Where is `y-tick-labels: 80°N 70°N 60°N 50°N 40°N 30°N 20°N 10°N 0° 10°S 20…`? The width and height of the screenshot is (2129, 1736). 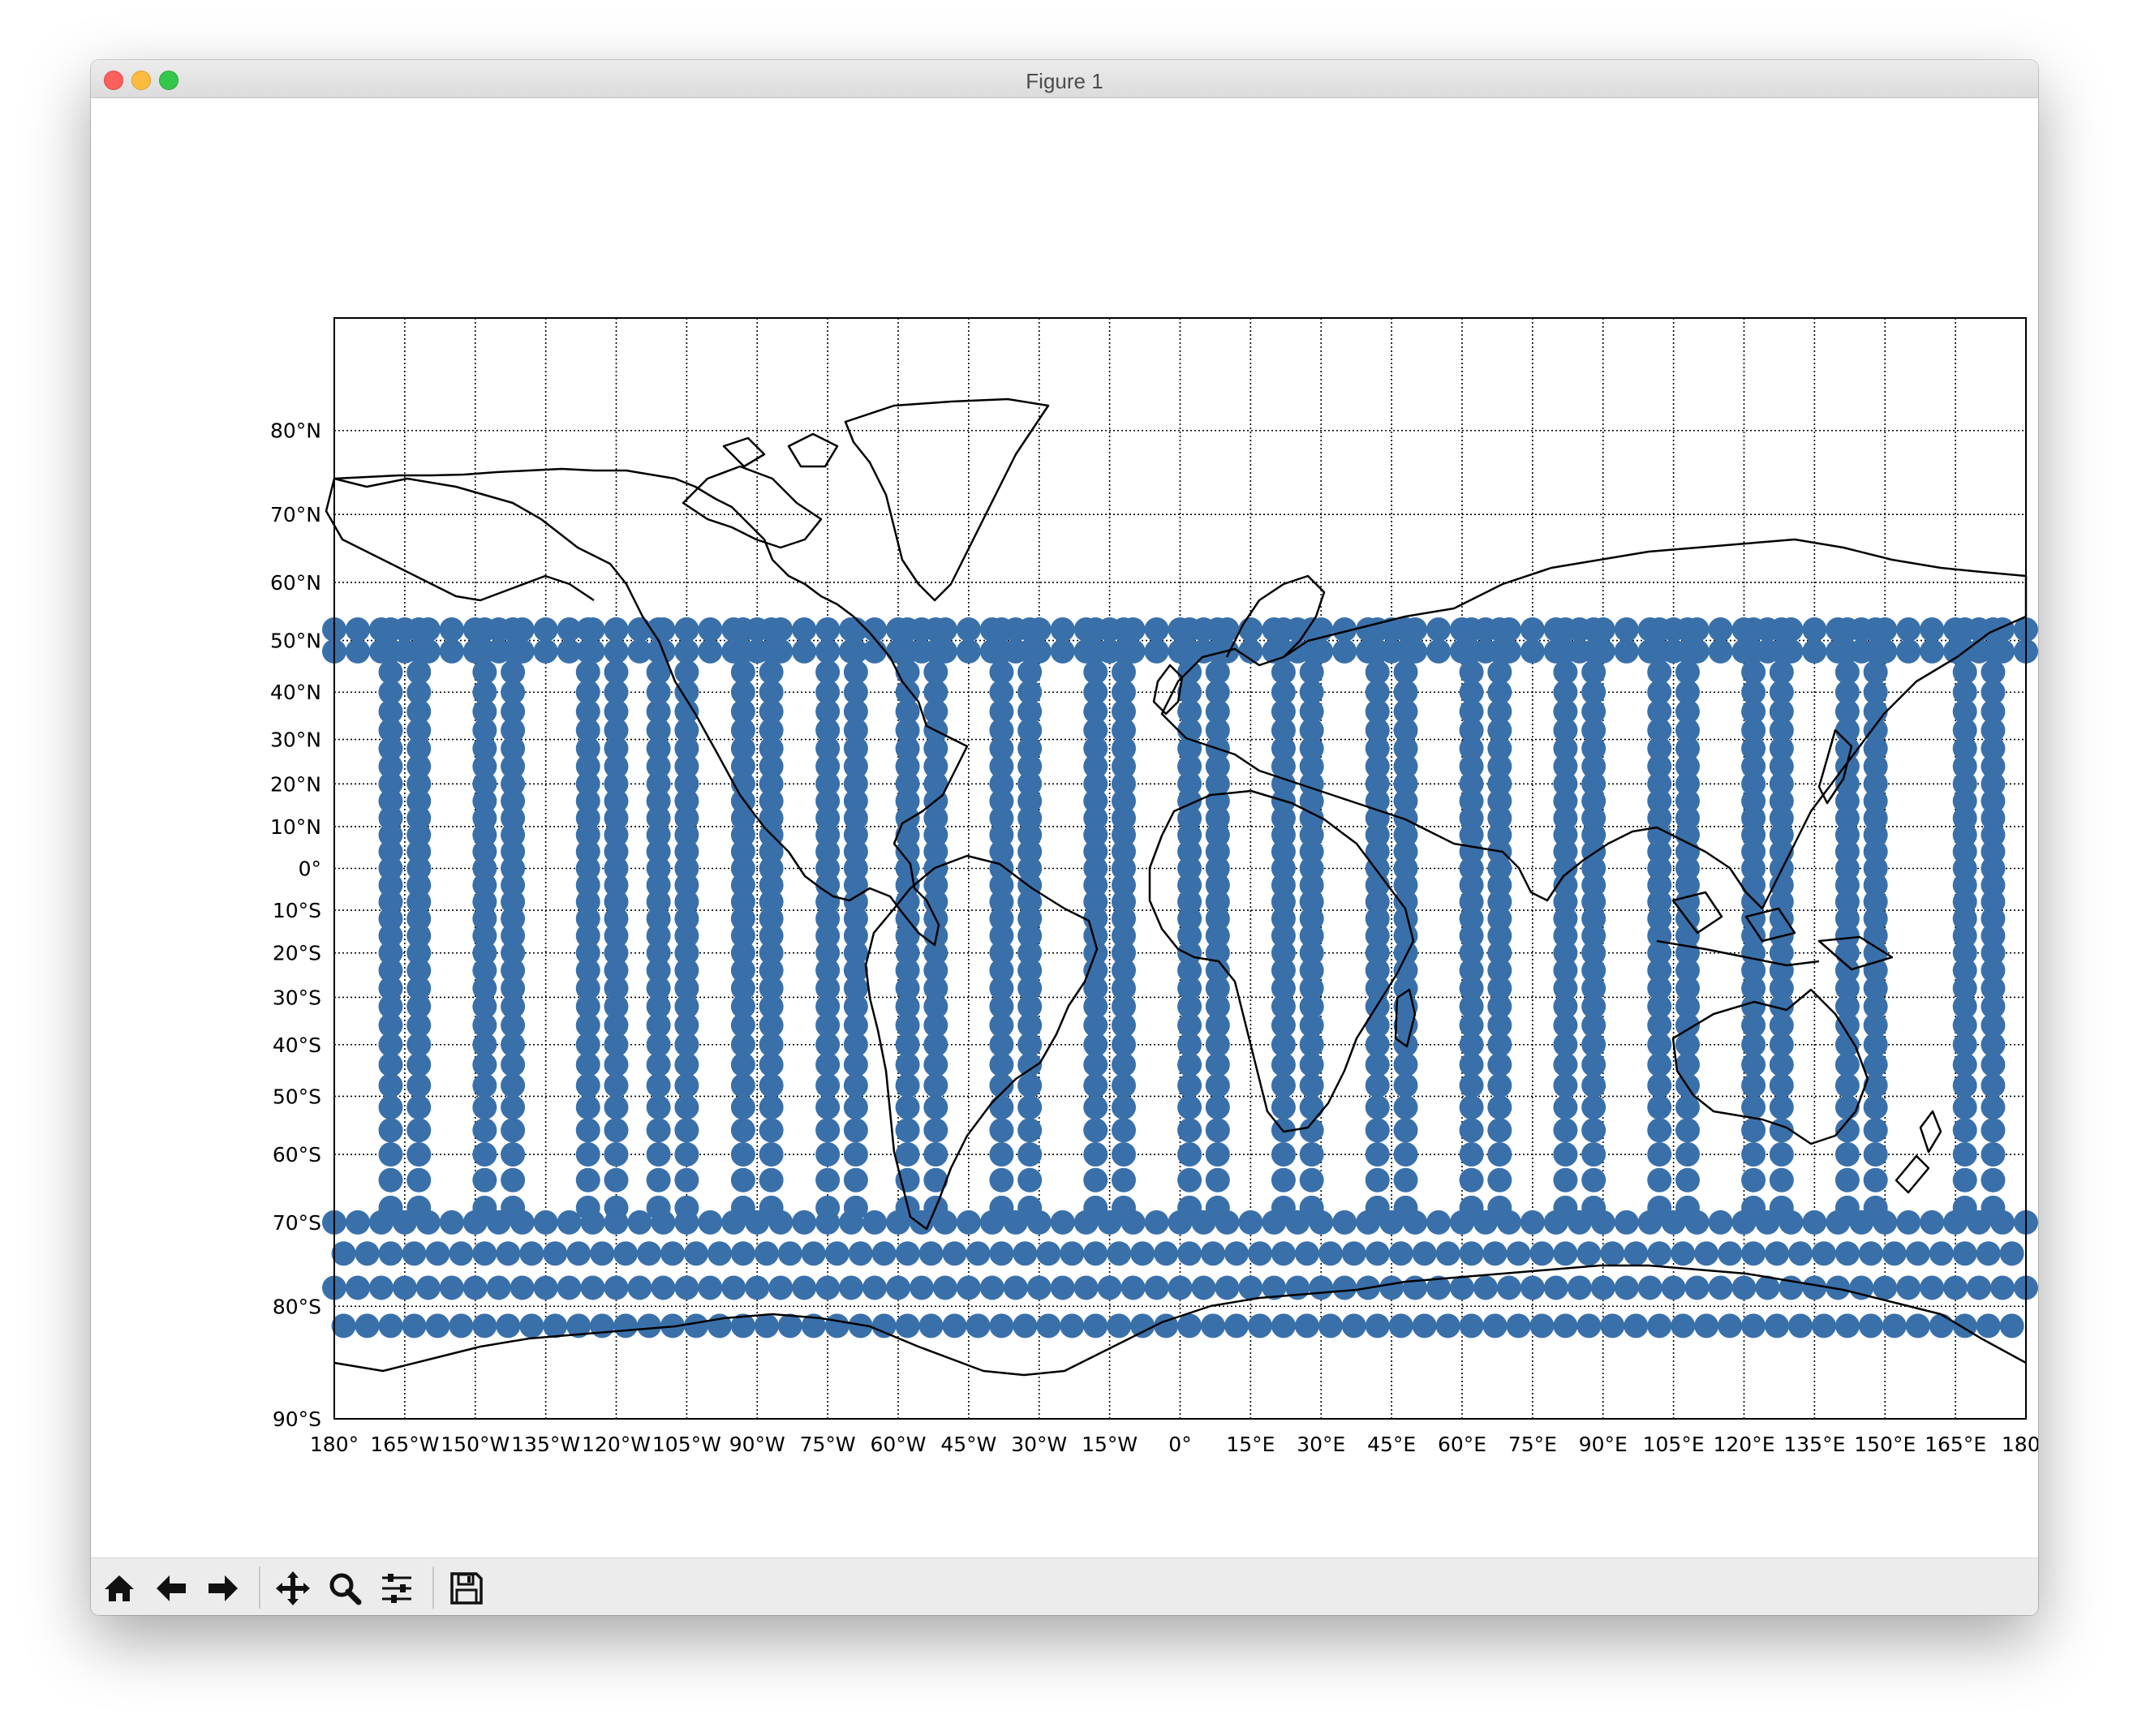
y-tick-labels: 80°N 70°N 60°N 50°N 40°N 30°N 20°N 10°N 0° 10°S 20… is located at coordinates (295, 925).